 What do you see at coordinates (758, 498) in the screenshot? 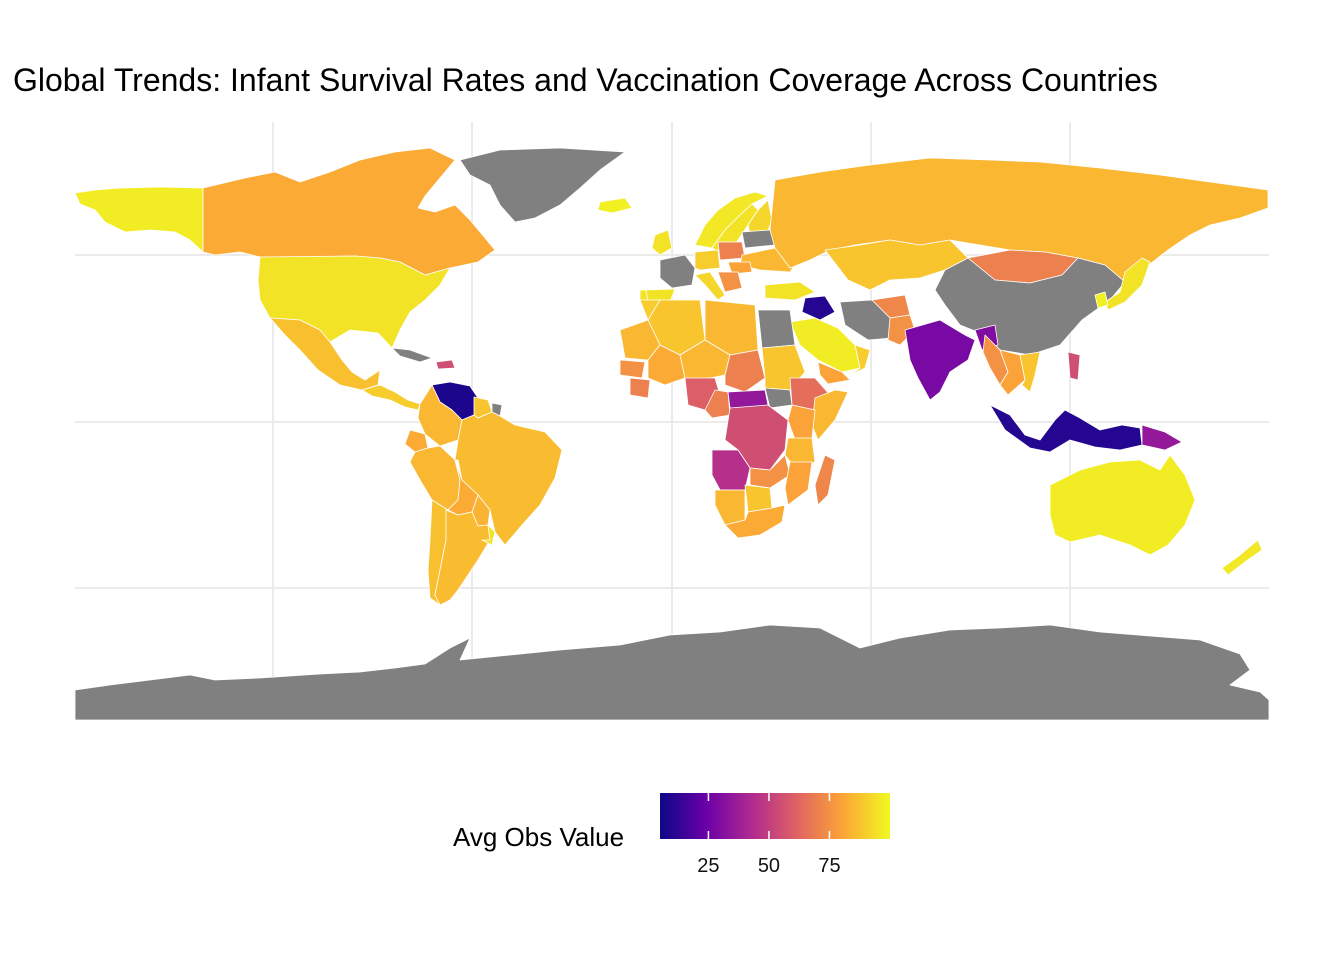
I see `region-botswana` at bounding box center [758, 498].